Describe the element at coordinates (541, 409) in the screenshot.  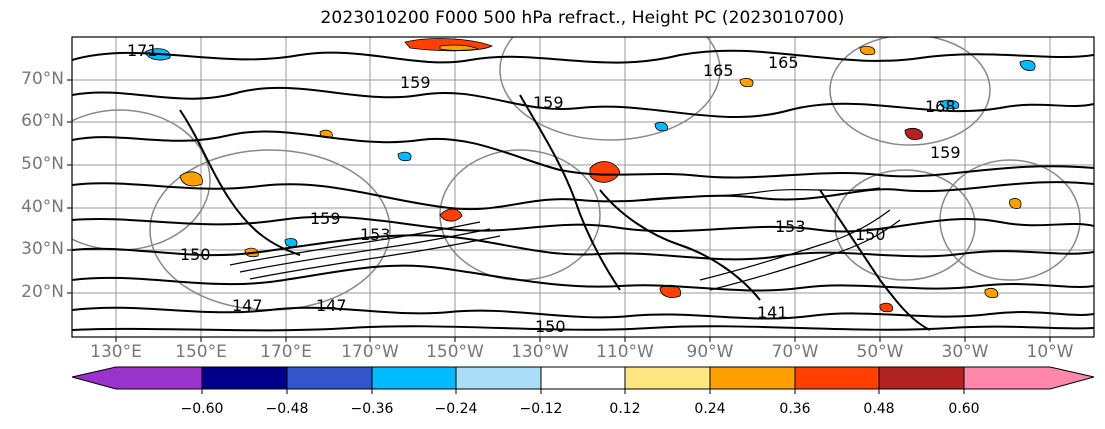
I see `colorbar-tick-label: −0.12` at that location.